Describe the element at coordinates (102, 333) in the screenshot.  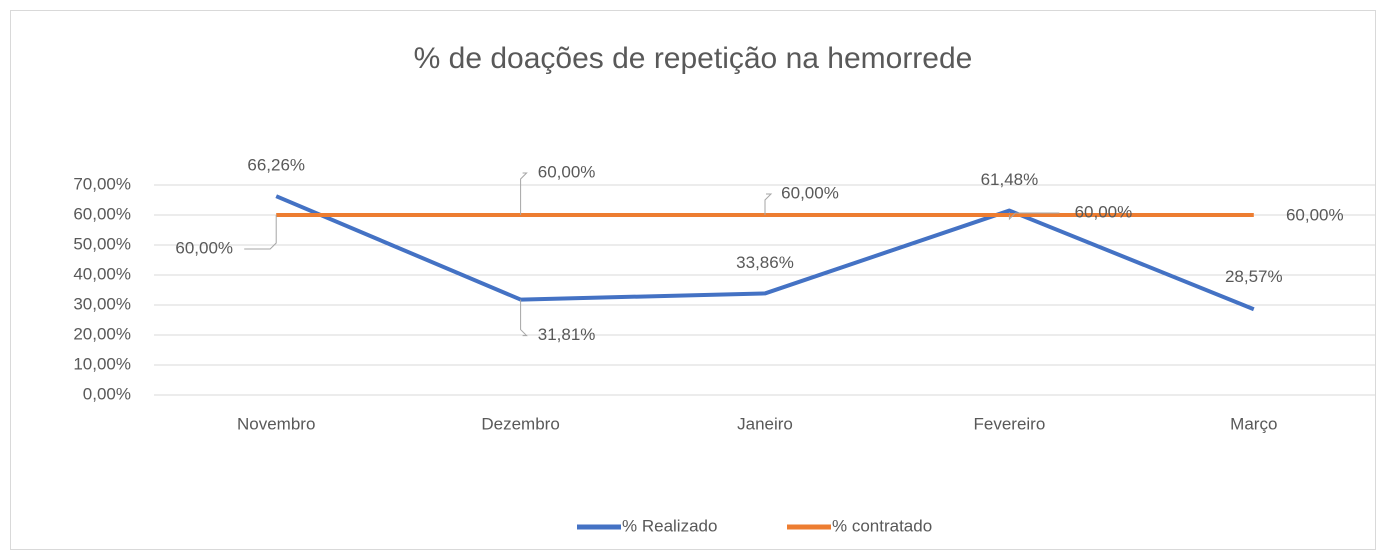
I see `y-tick-label: 20,00%` at that location.